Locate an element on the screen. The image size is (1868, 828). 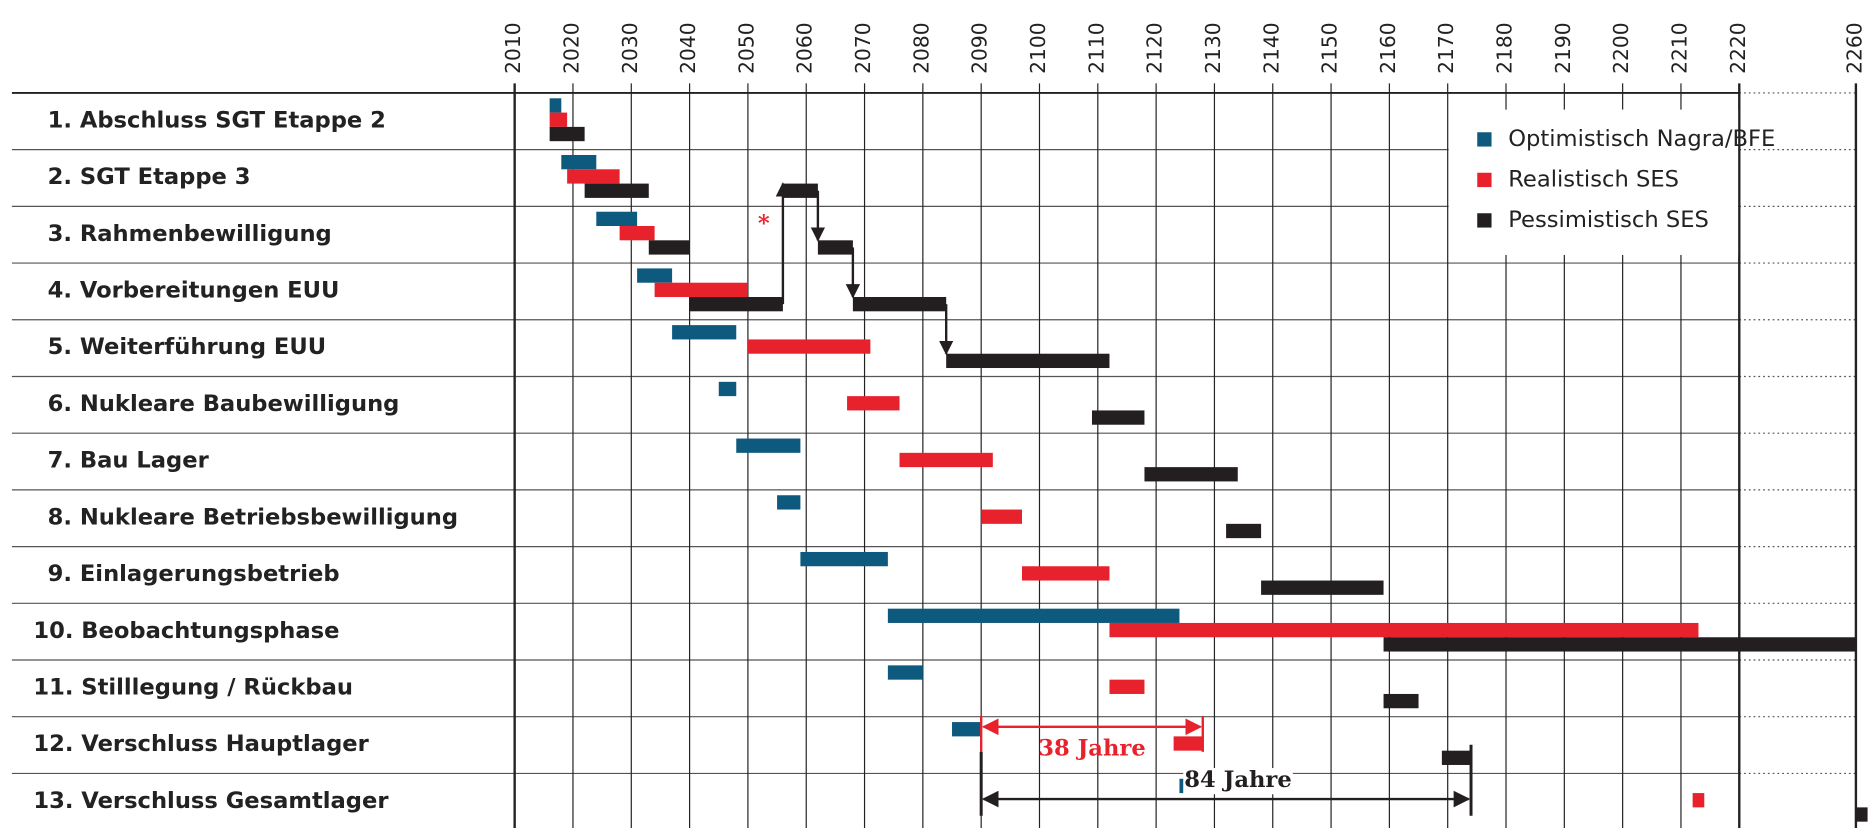
task-label: 9. Einlagerungsbetrieb is located at coordinates (194, 574).